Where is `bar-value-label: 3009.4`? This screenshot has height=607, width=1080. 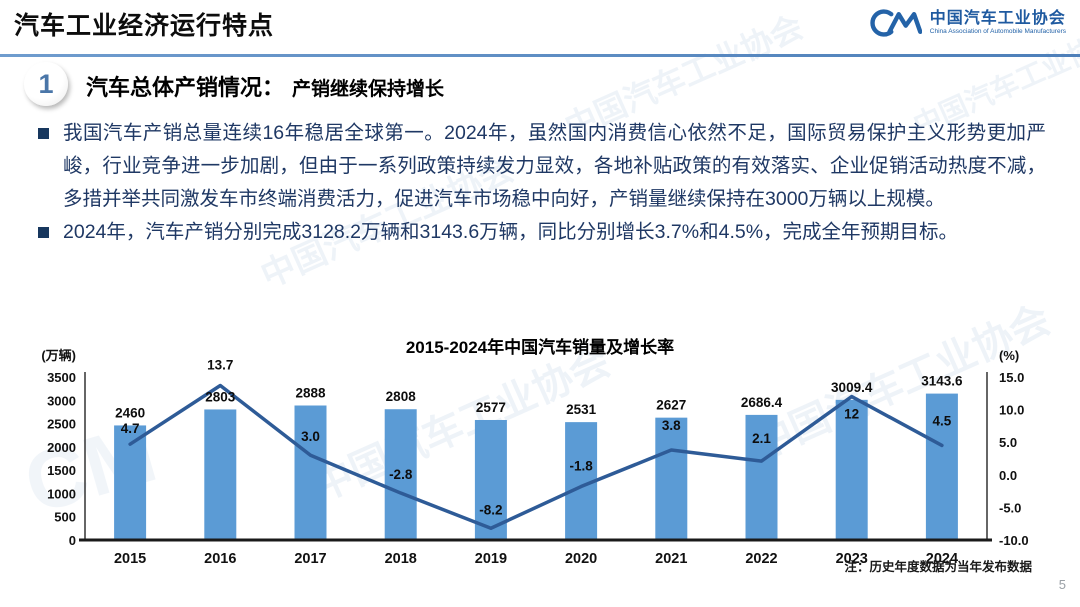
bar-value-label: 3009.4 is located at coordinates (852, 387).